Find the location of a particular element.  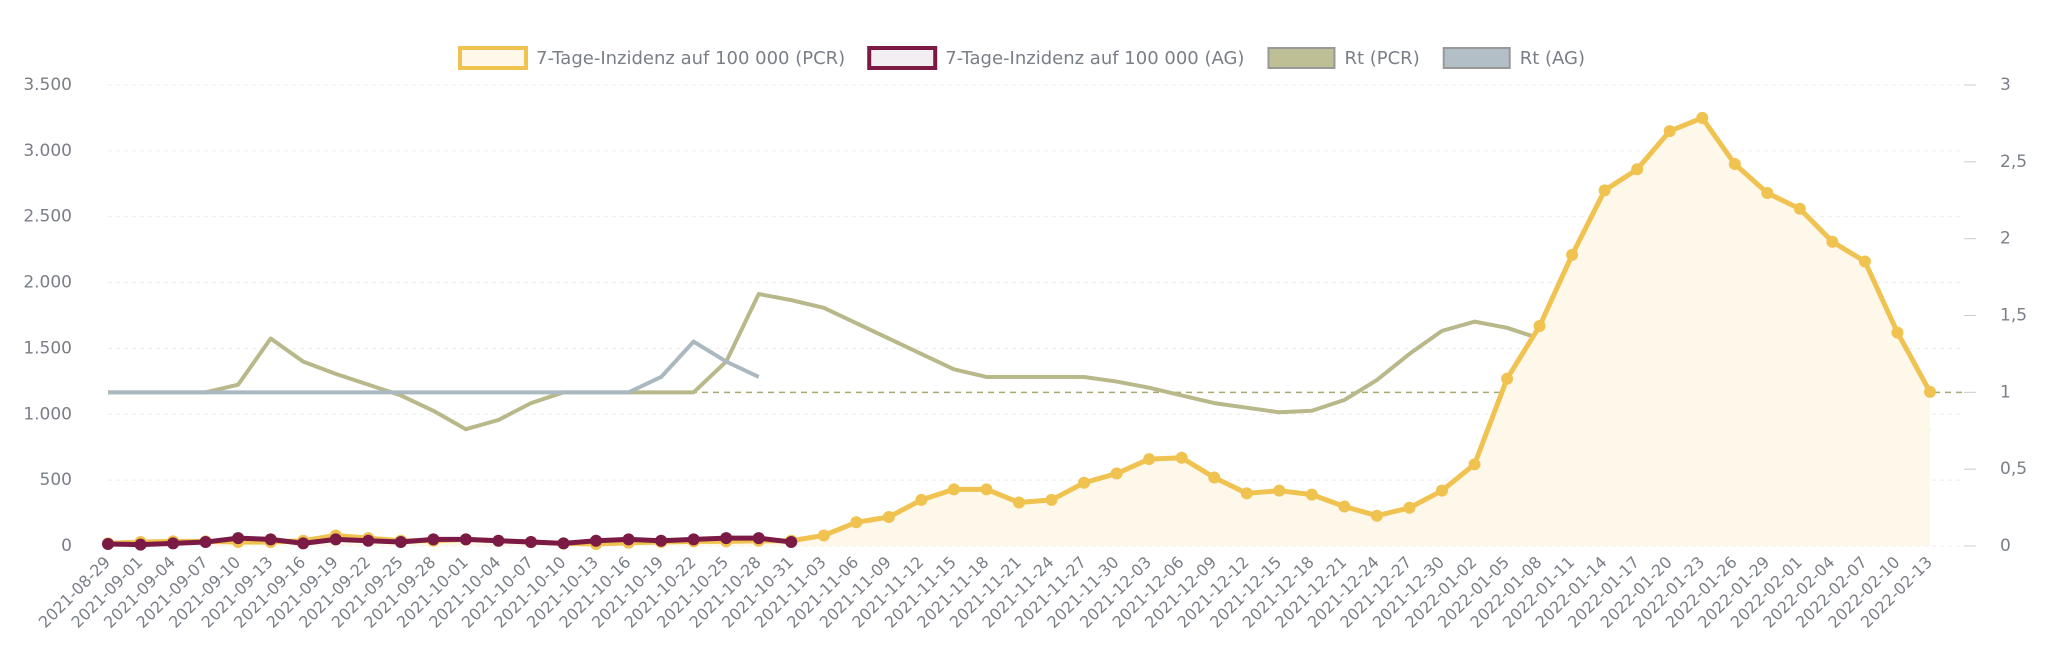

legend-label: Rt (PCR) is located at coordinates (1381, 58).